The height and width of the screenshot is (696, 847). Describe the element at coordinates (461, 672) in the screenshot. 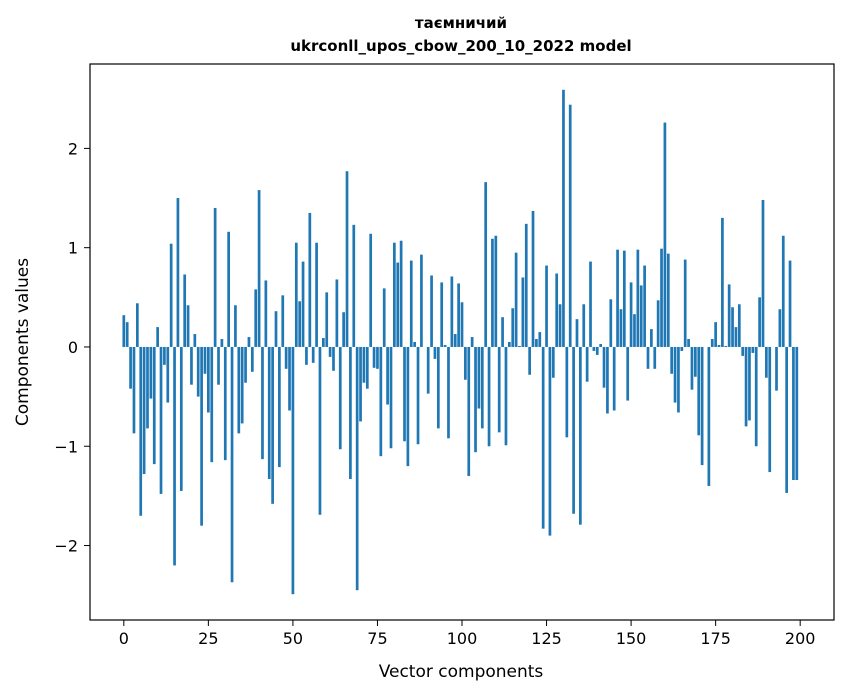

I see `x-axis-label: Vector components` at that location.